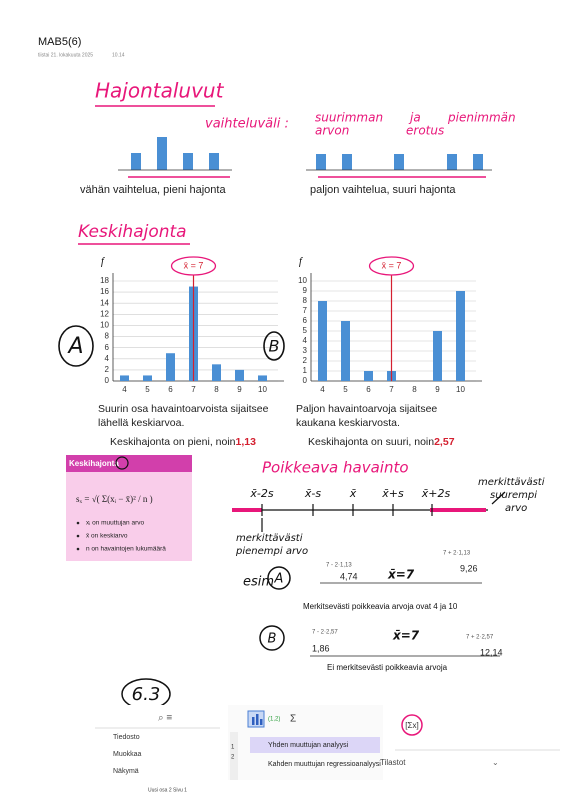 The width and height of the screenshot is (565, 800). Describe the element at coordinates (104, 291) in the screenshot. I see `y-tick-label: 16` at that location.